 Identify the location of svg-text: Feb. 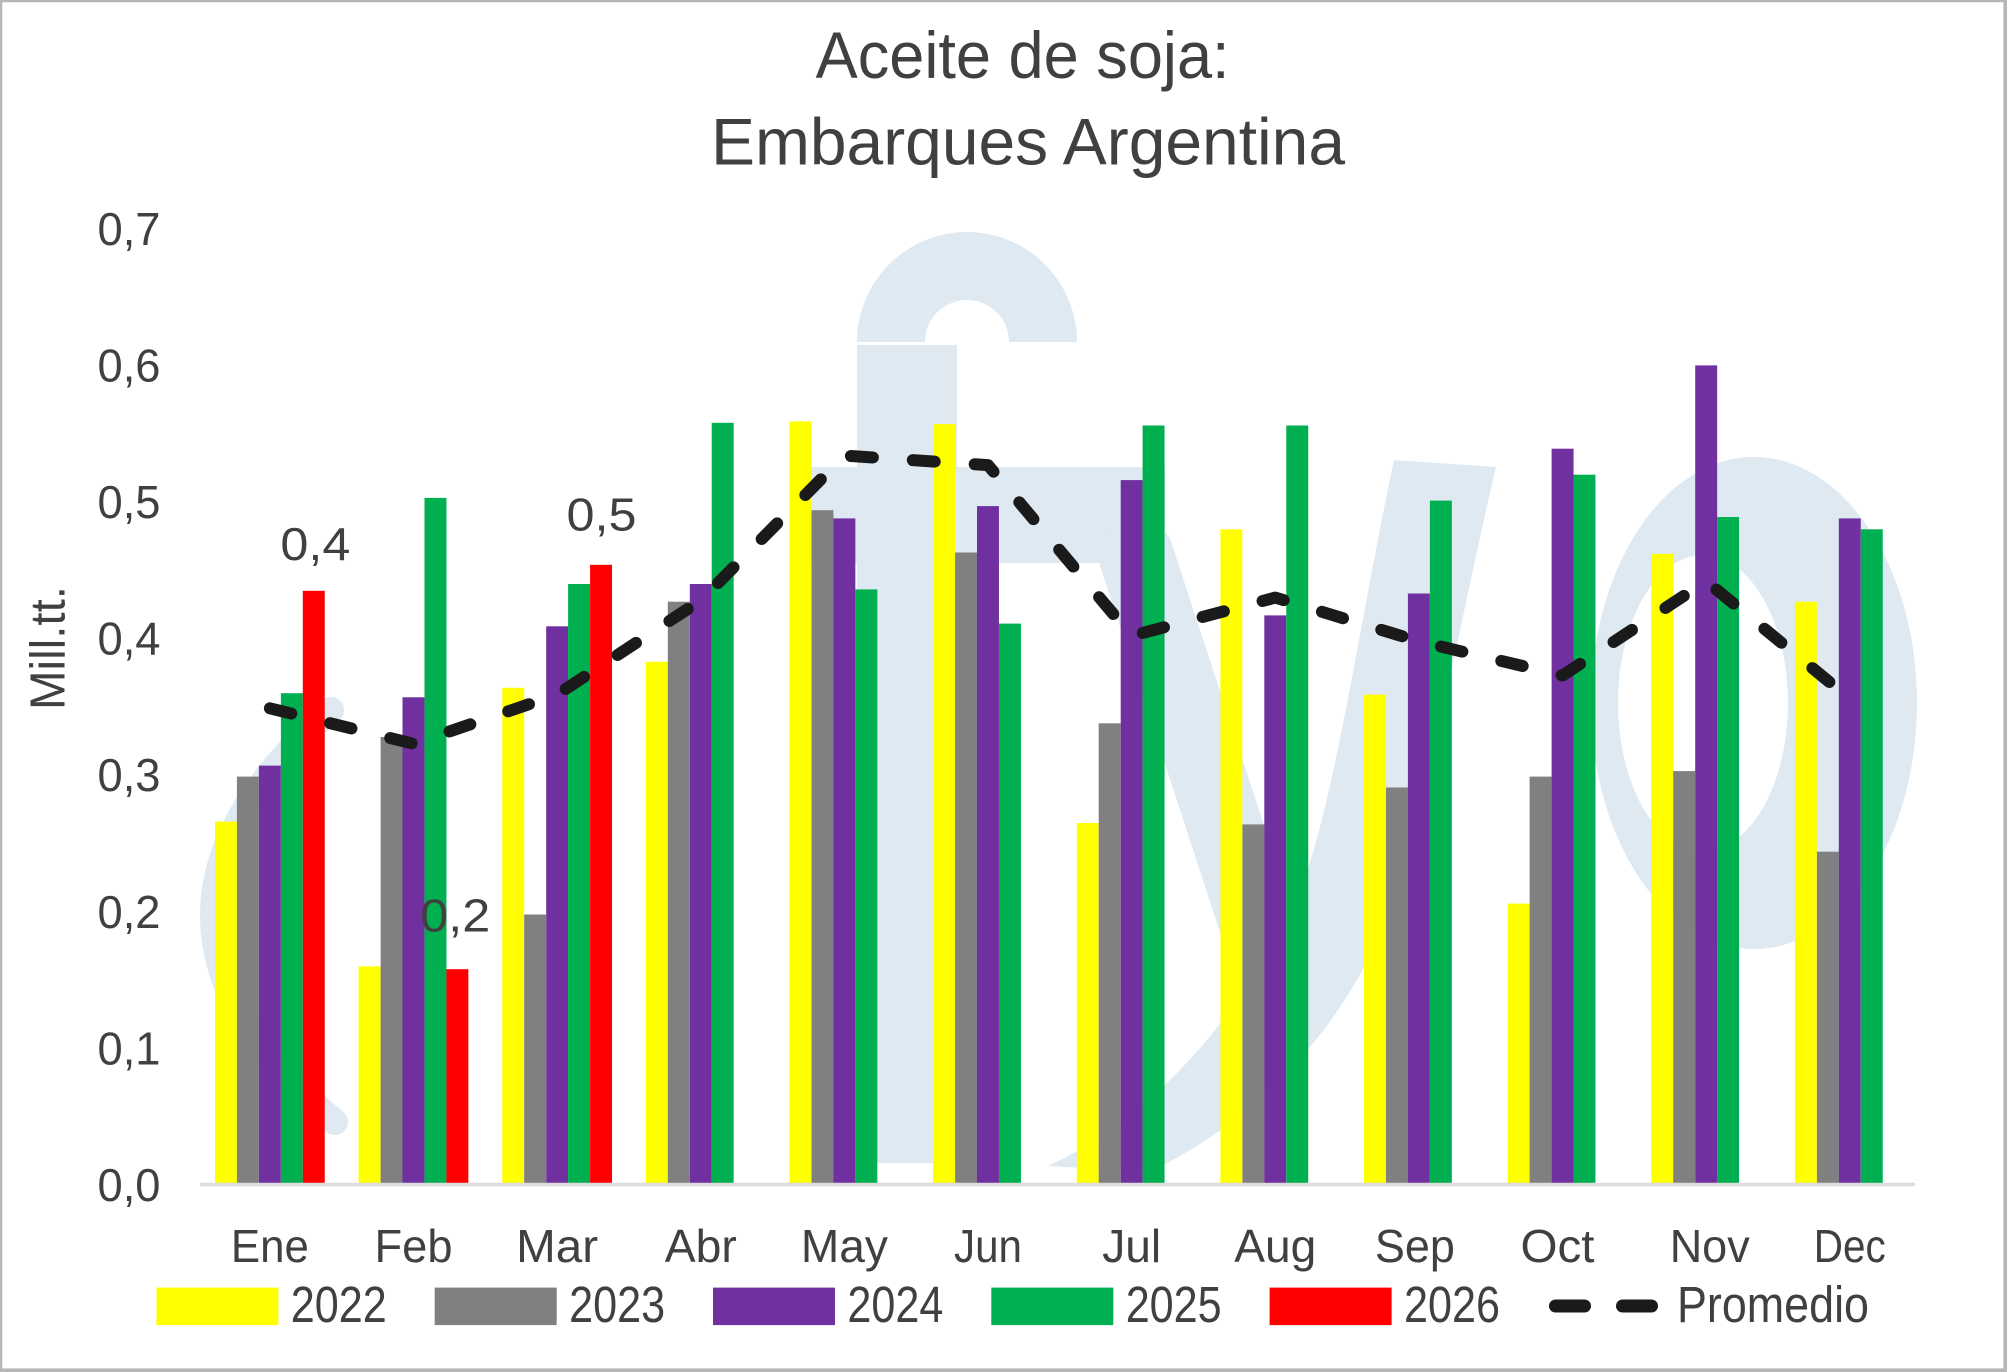
(414, 1246).